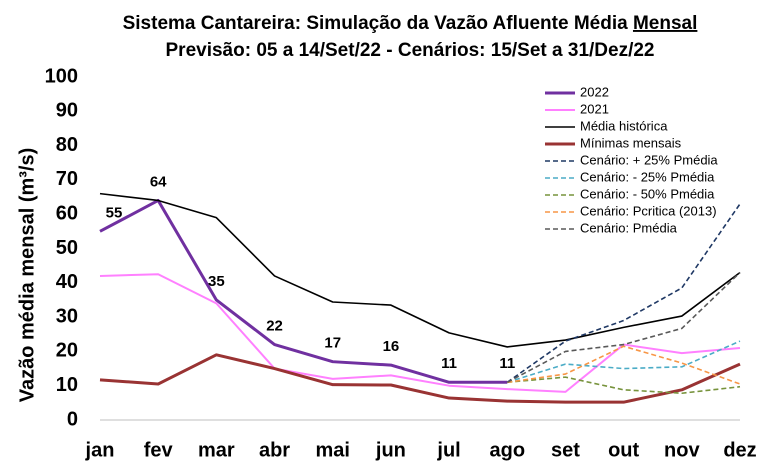  I want to click on x-tick-label: jun, so click(390, 450).